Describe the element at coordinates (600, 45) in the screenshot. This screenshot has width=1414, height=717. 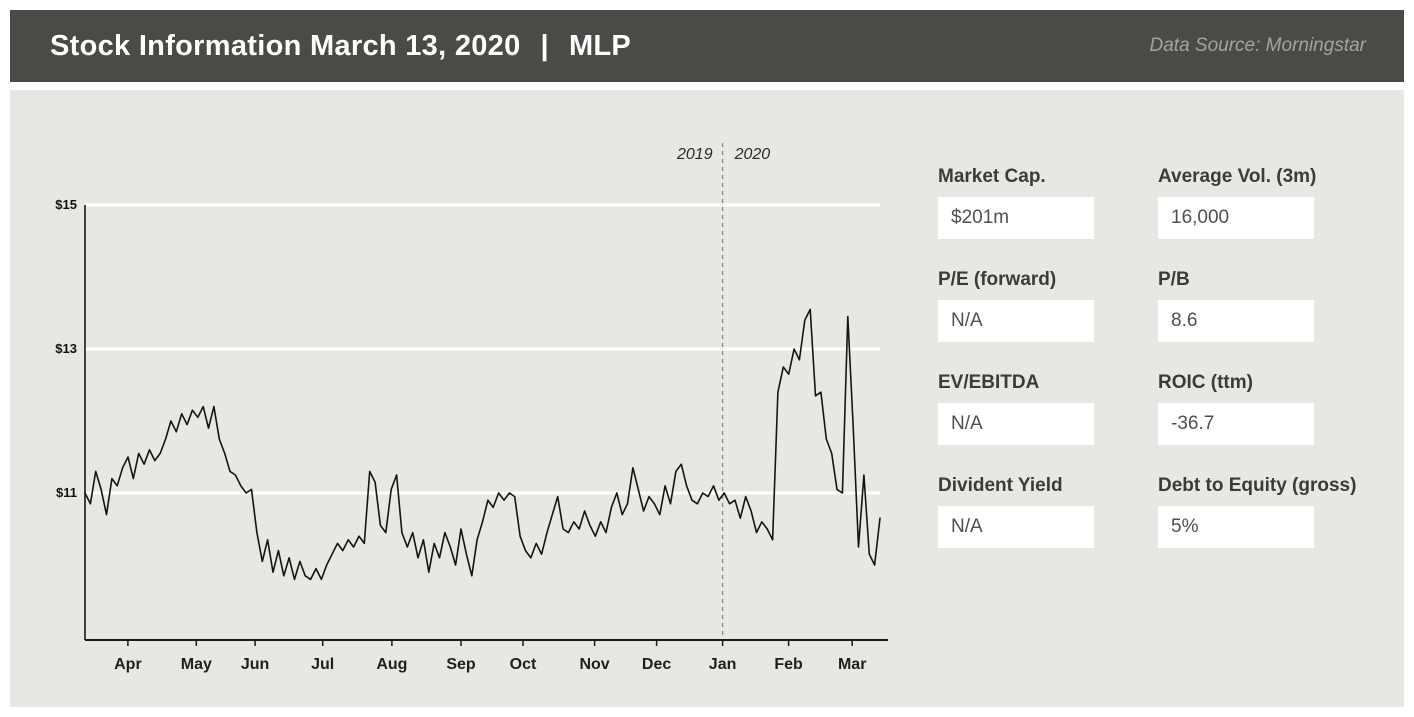
I see `ticker-label: MLP` at that location.